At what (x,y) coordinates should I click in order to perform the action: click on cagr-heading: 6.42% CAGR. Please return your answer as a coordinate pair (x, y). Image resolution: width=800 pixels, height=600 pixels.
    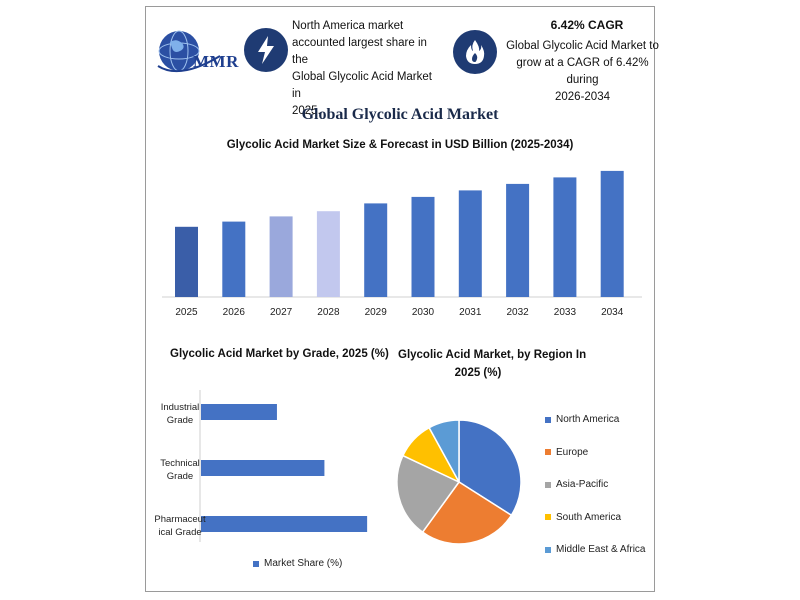
    Looking at the image, I should click on (587, 25).